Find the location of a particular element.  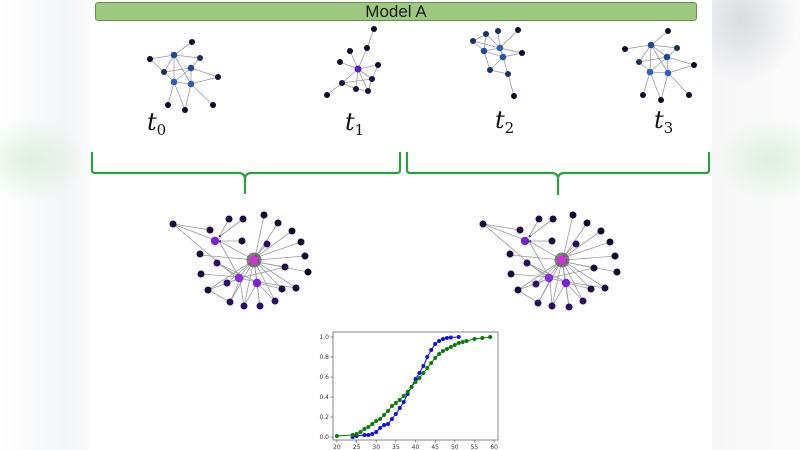

y-tick-label: 0.6 is located at coordinates (324, 377).